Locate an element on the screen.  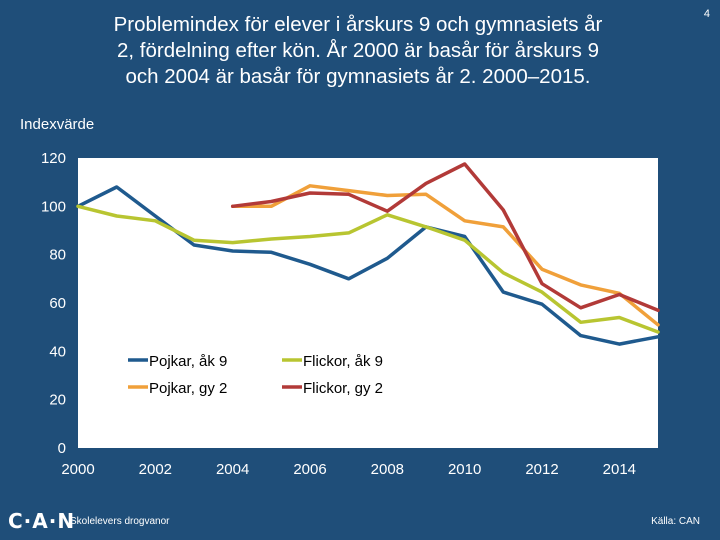
x-tick-labels: 2000 2002 2004 2006 2008 2010 2012 2014 is located at coordinates (348, 469).